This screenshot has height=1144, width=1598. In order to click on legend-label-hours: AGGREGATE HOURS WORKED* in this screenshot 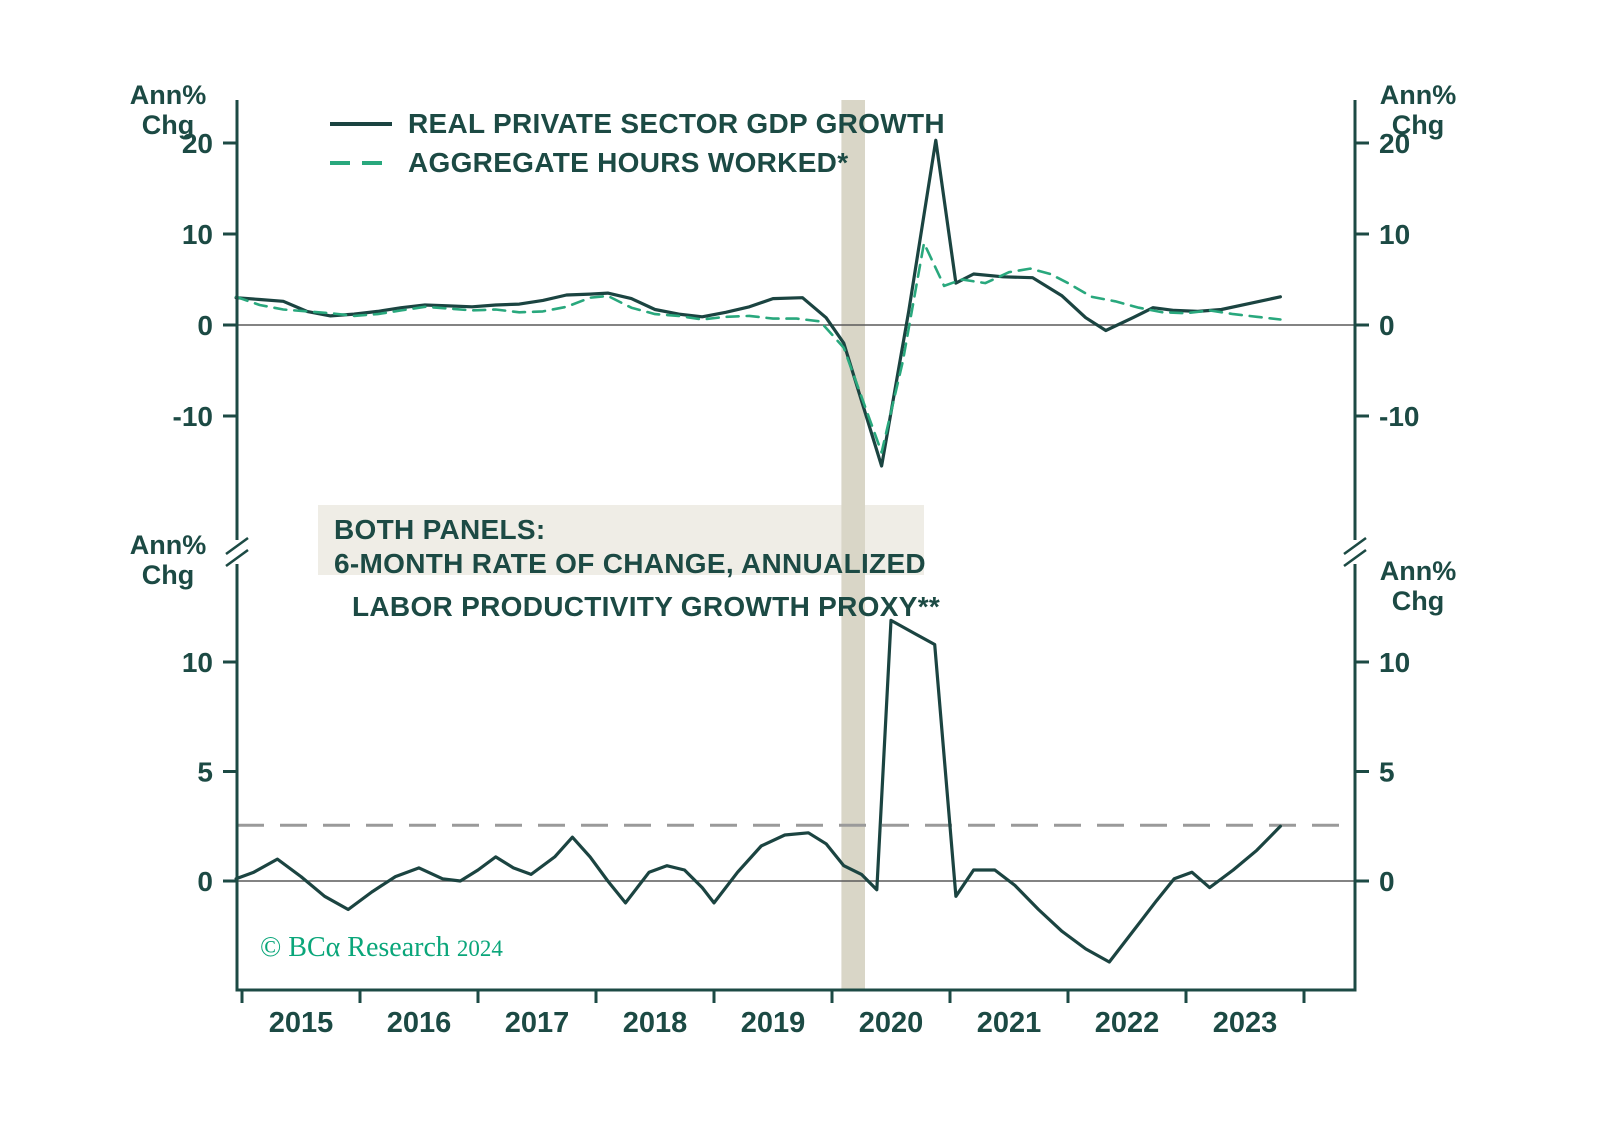, I will do `click(628, 162)`.